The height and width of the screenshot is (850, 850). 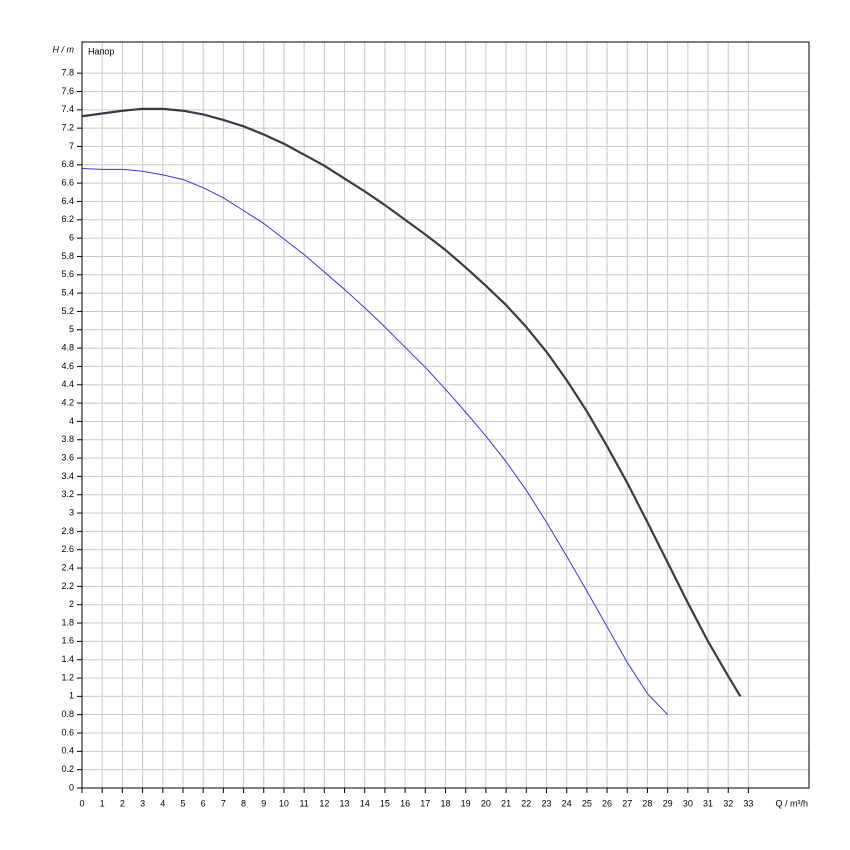 What do you see at coordinates (67, 164) in the screenshot?
I see `y-tick-label: 6.8` at bounding box center [67, 164].